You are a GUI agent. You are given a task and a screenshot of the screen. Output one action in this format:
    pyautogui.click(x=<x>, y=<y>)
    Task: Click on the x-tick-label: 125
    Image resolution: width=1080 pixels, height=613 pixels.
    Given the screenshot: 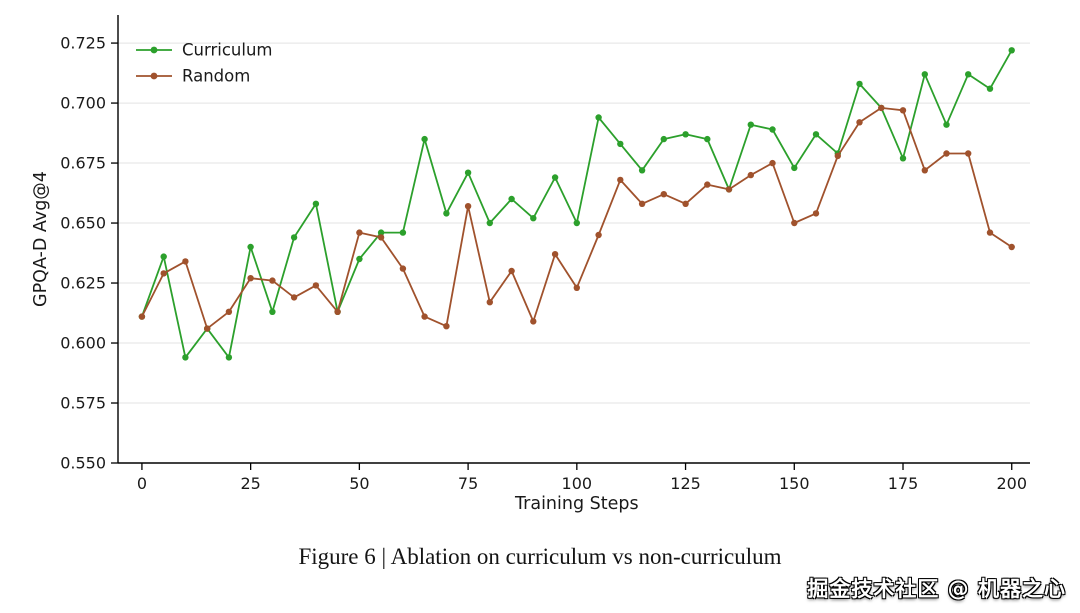 What is the action you would take?
    pyautogui.click(x=685, y=483)
    